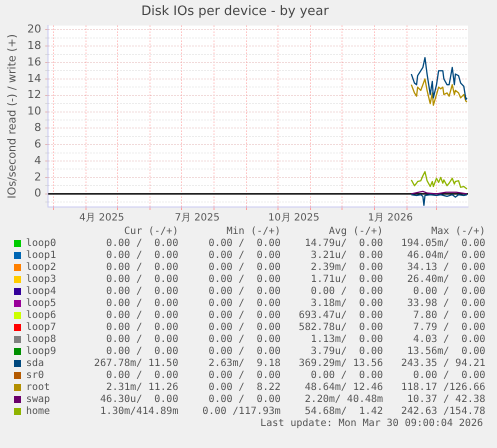 Image resolution: width=497 pixels, height=448 pixels. What do you see at coordinates (292, 400) in the screenshot?
I see `text: 46.30u/ 0.00 0.00 / 0.00 2.20m/ 40.48m 10.37 / 42.38` at bounding box center [292, 400].